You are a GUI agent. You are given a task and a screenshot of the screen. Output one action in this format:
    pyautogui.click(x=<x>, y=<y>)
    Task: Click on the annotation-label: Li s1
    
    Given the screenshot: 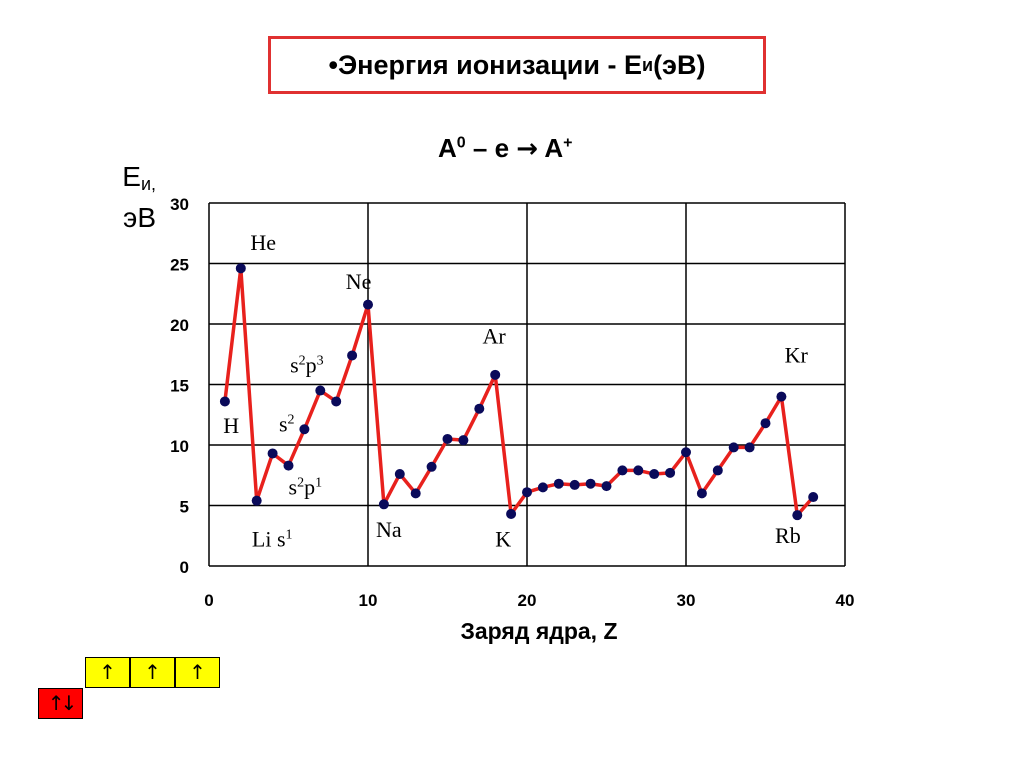 What is the action you would take?
    pyautogui.click(x=272, y=539)
    